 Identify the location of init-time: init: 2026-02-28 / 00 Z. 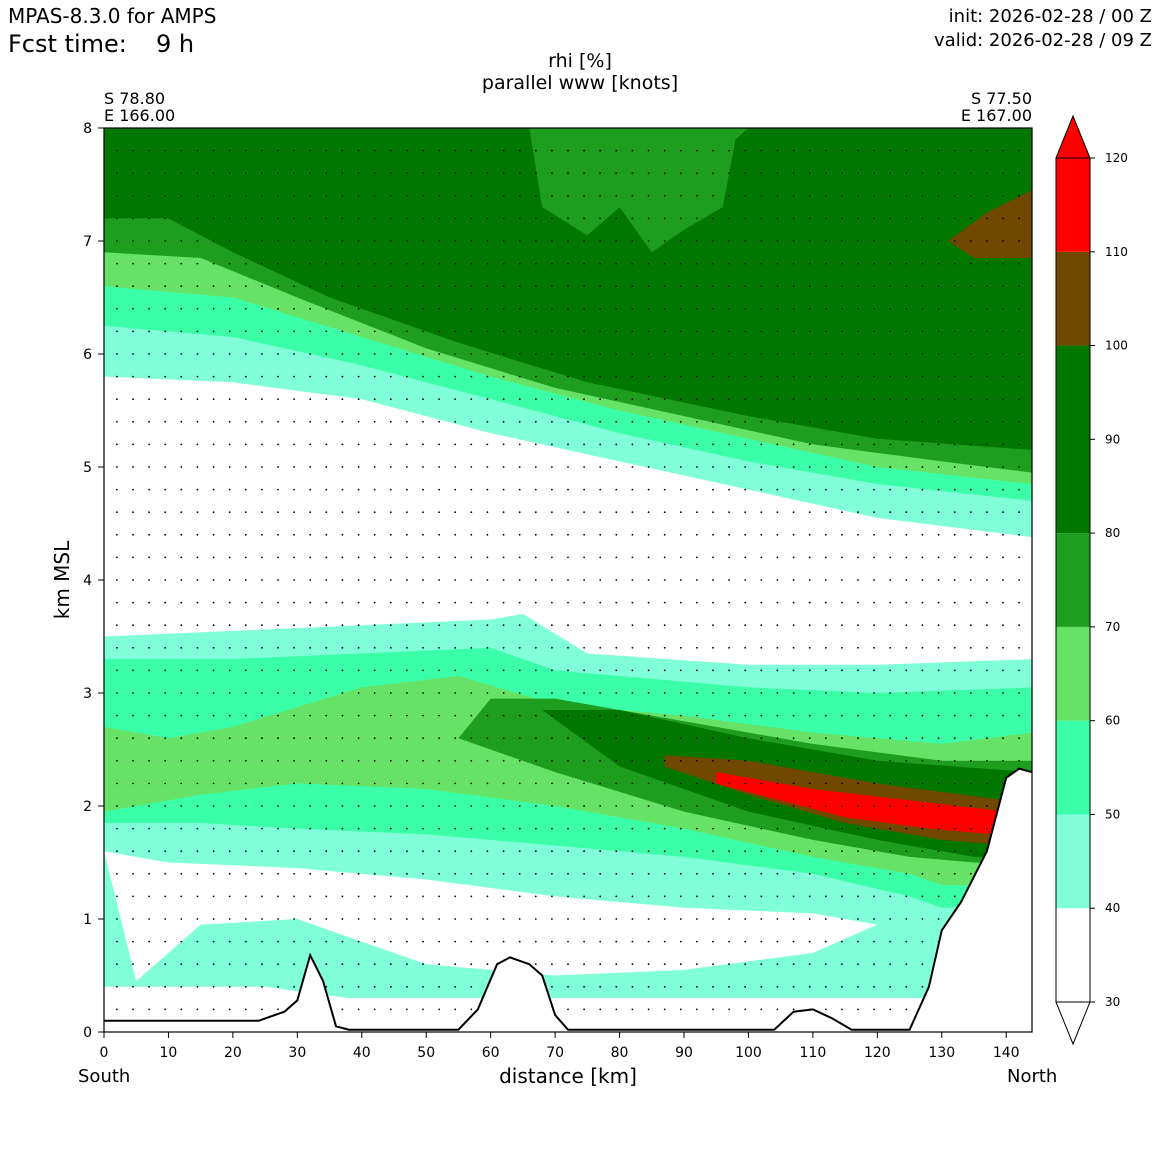
(1050, 16).